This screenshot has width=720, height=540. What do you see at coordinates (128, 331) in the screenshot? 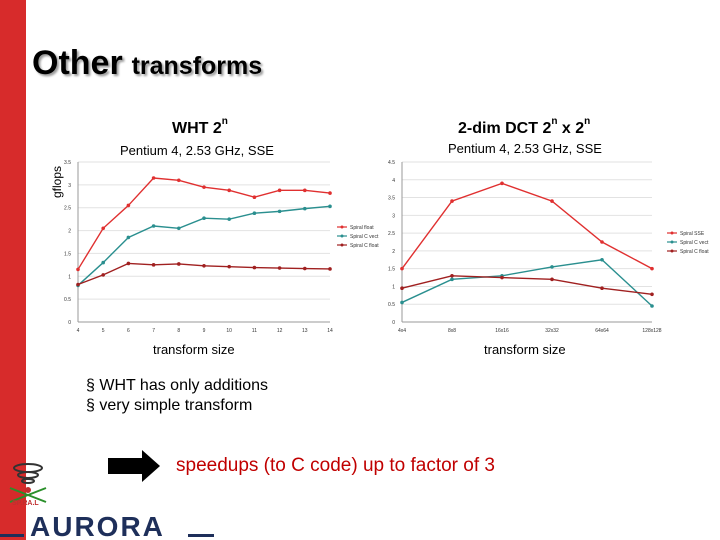
I see `chart1-x-tick-label: 6` at bounding box center [128, 331].